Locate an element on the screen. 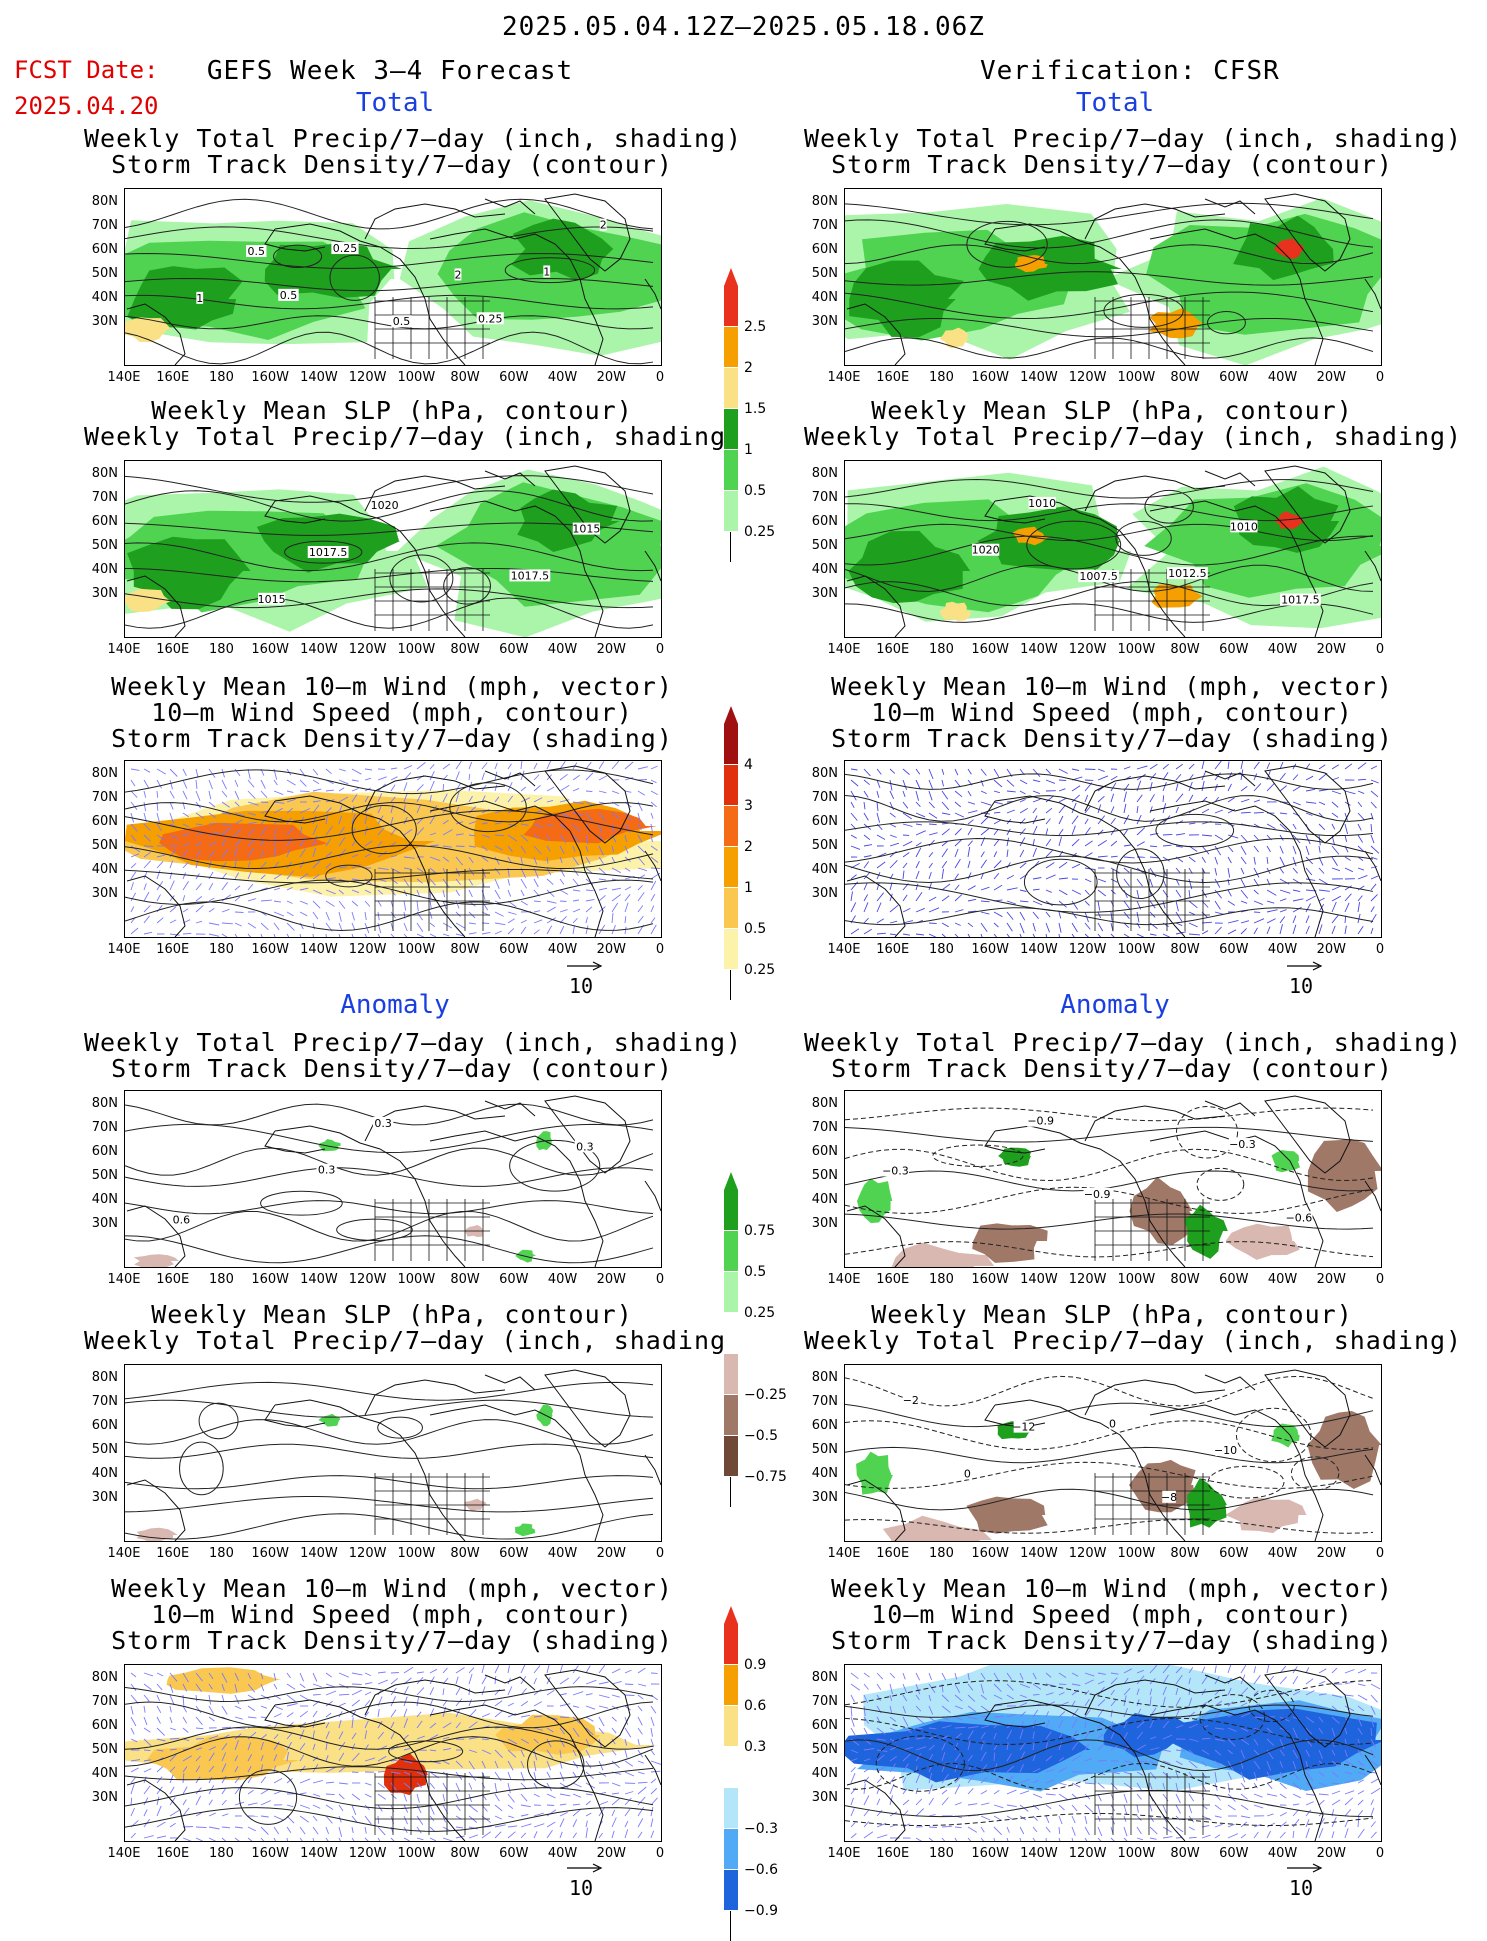 The image size is (1487, 1941). contour-line is located at coordinates (1109, 782).